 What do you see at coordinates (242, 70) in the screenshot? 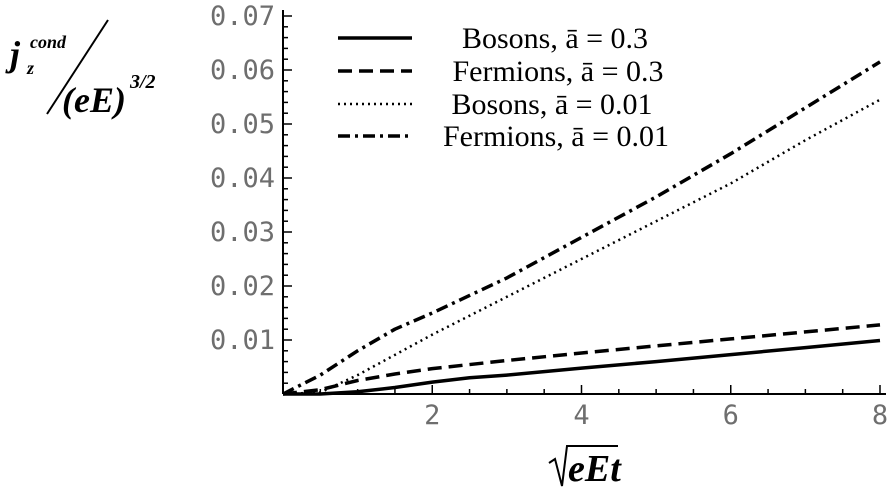
I see `y-tick-label: 0.06` at bounding box center [242, 70].